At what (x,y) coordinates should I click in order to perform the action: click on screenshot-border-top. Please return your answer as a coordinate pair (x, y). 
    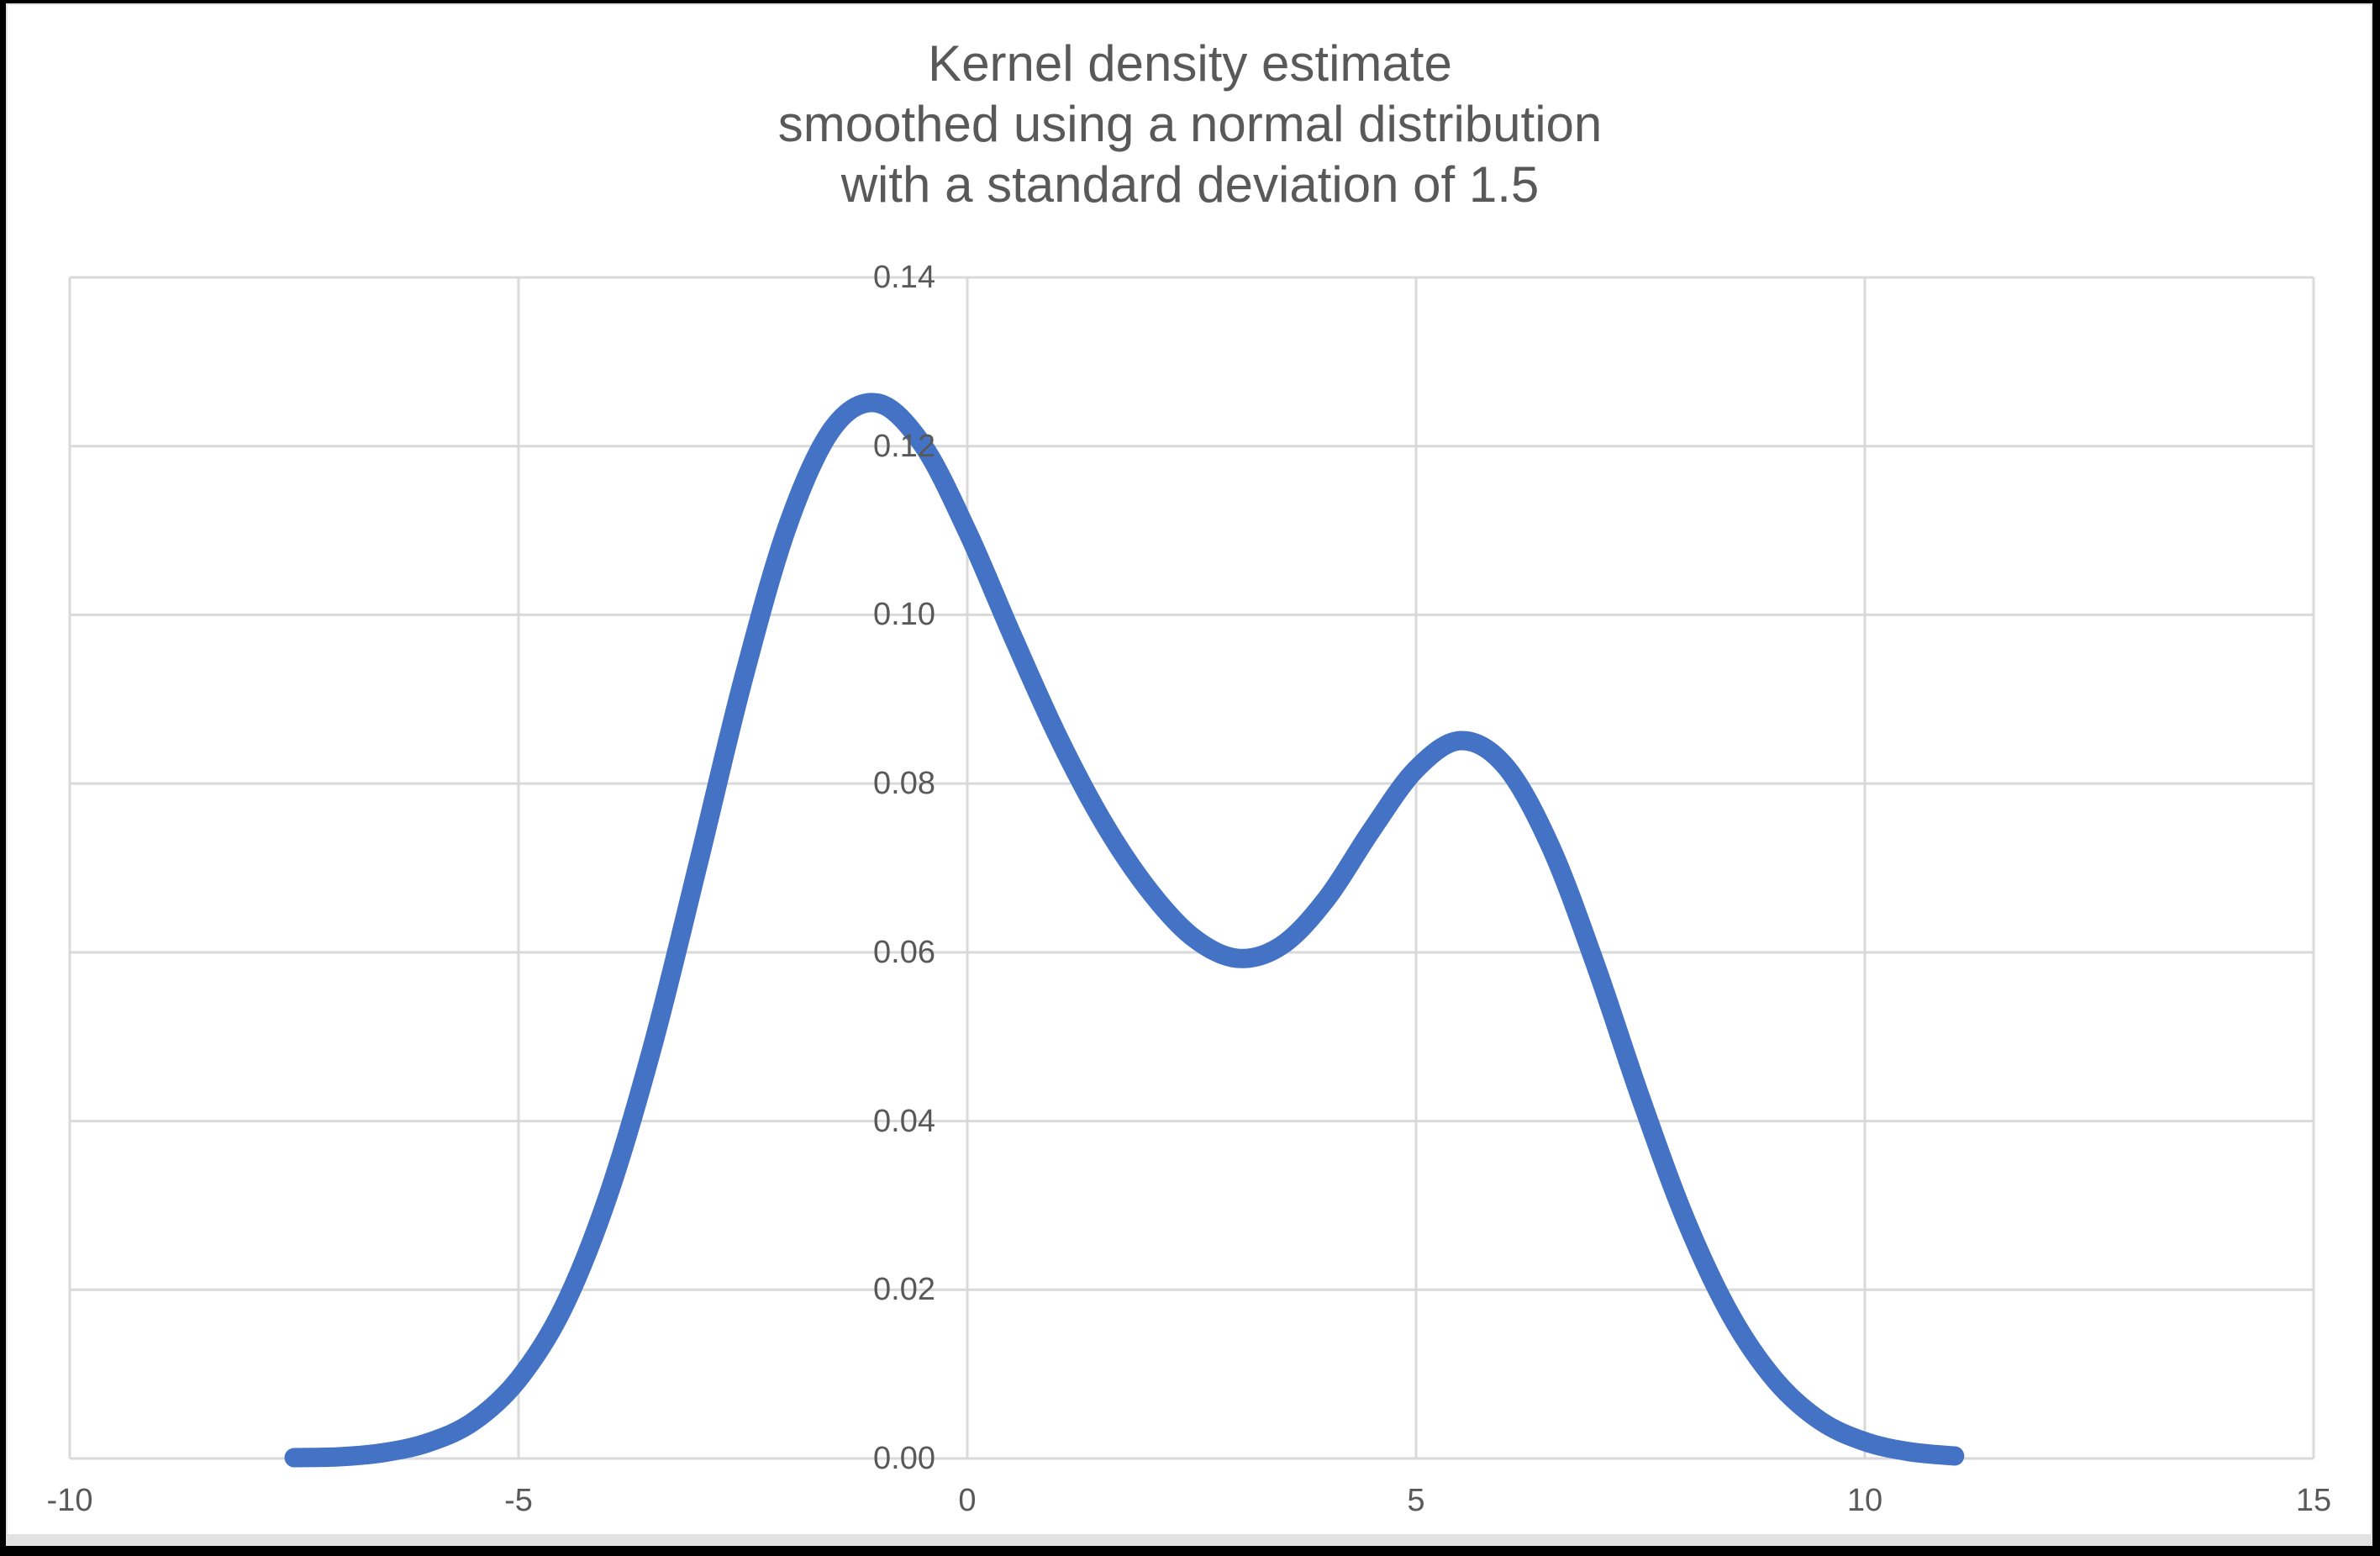
    Looking at the image, I should click on (1190, 1).